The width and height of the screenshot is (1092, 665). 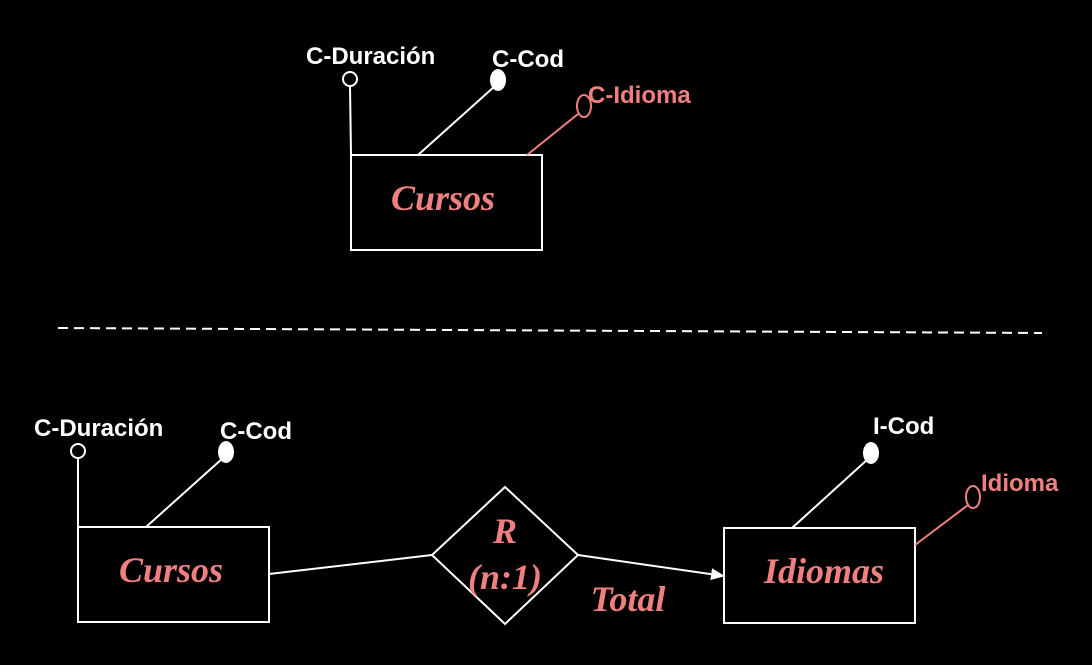 What do you see at coordinates (639, 95) in the screenshot?
I see `attr-label-c-idioma: C-Idioma` at bounding box center [639, 95].